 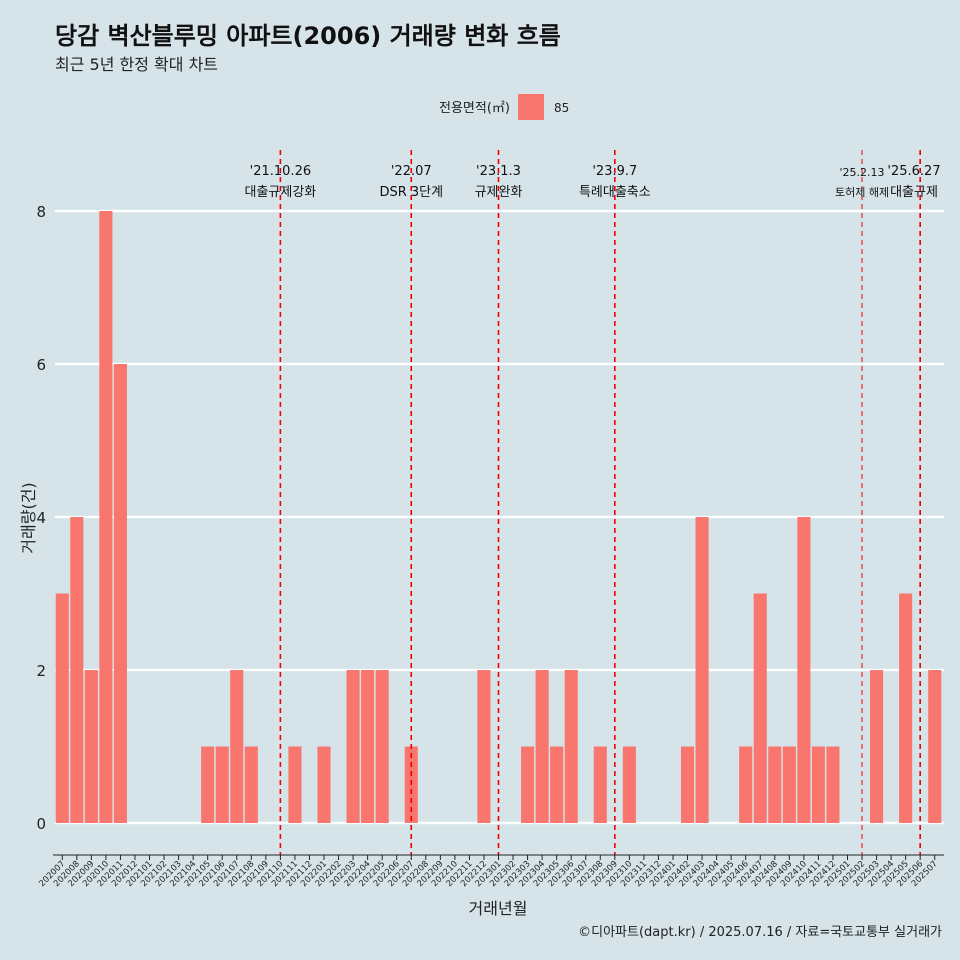 I want to click on event-label: 대출규제, so click(x=914, y=192).